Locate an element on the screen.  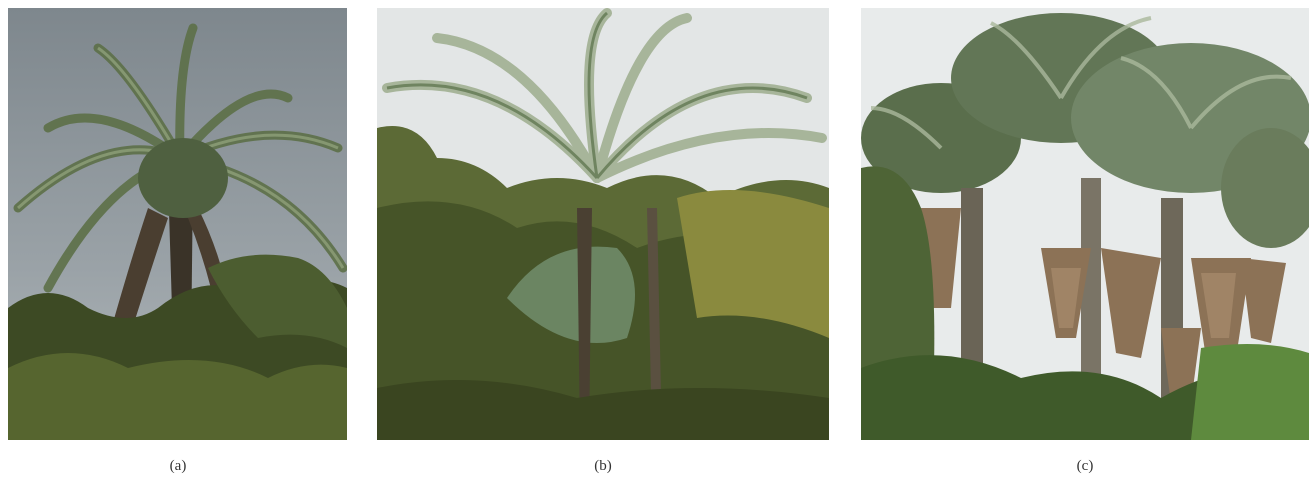
caption-b: (b) is located at coordinates (603, 466).